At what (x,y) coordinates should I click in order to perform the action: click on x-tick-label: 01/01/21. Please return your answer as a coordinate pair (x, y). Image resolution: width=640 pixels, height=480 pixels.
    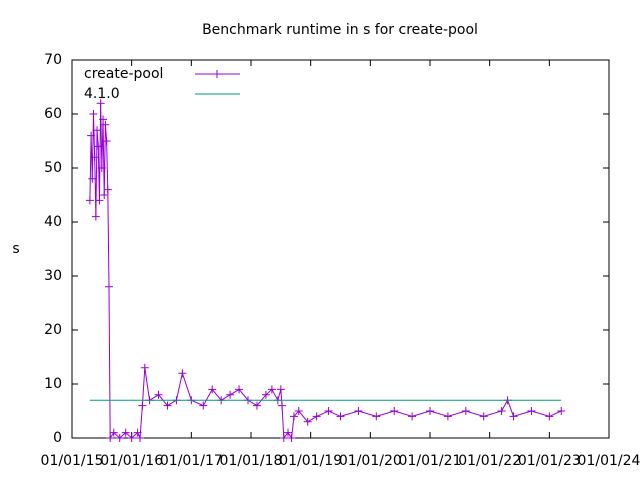
    Looking at the image, I should click on (430, 461).